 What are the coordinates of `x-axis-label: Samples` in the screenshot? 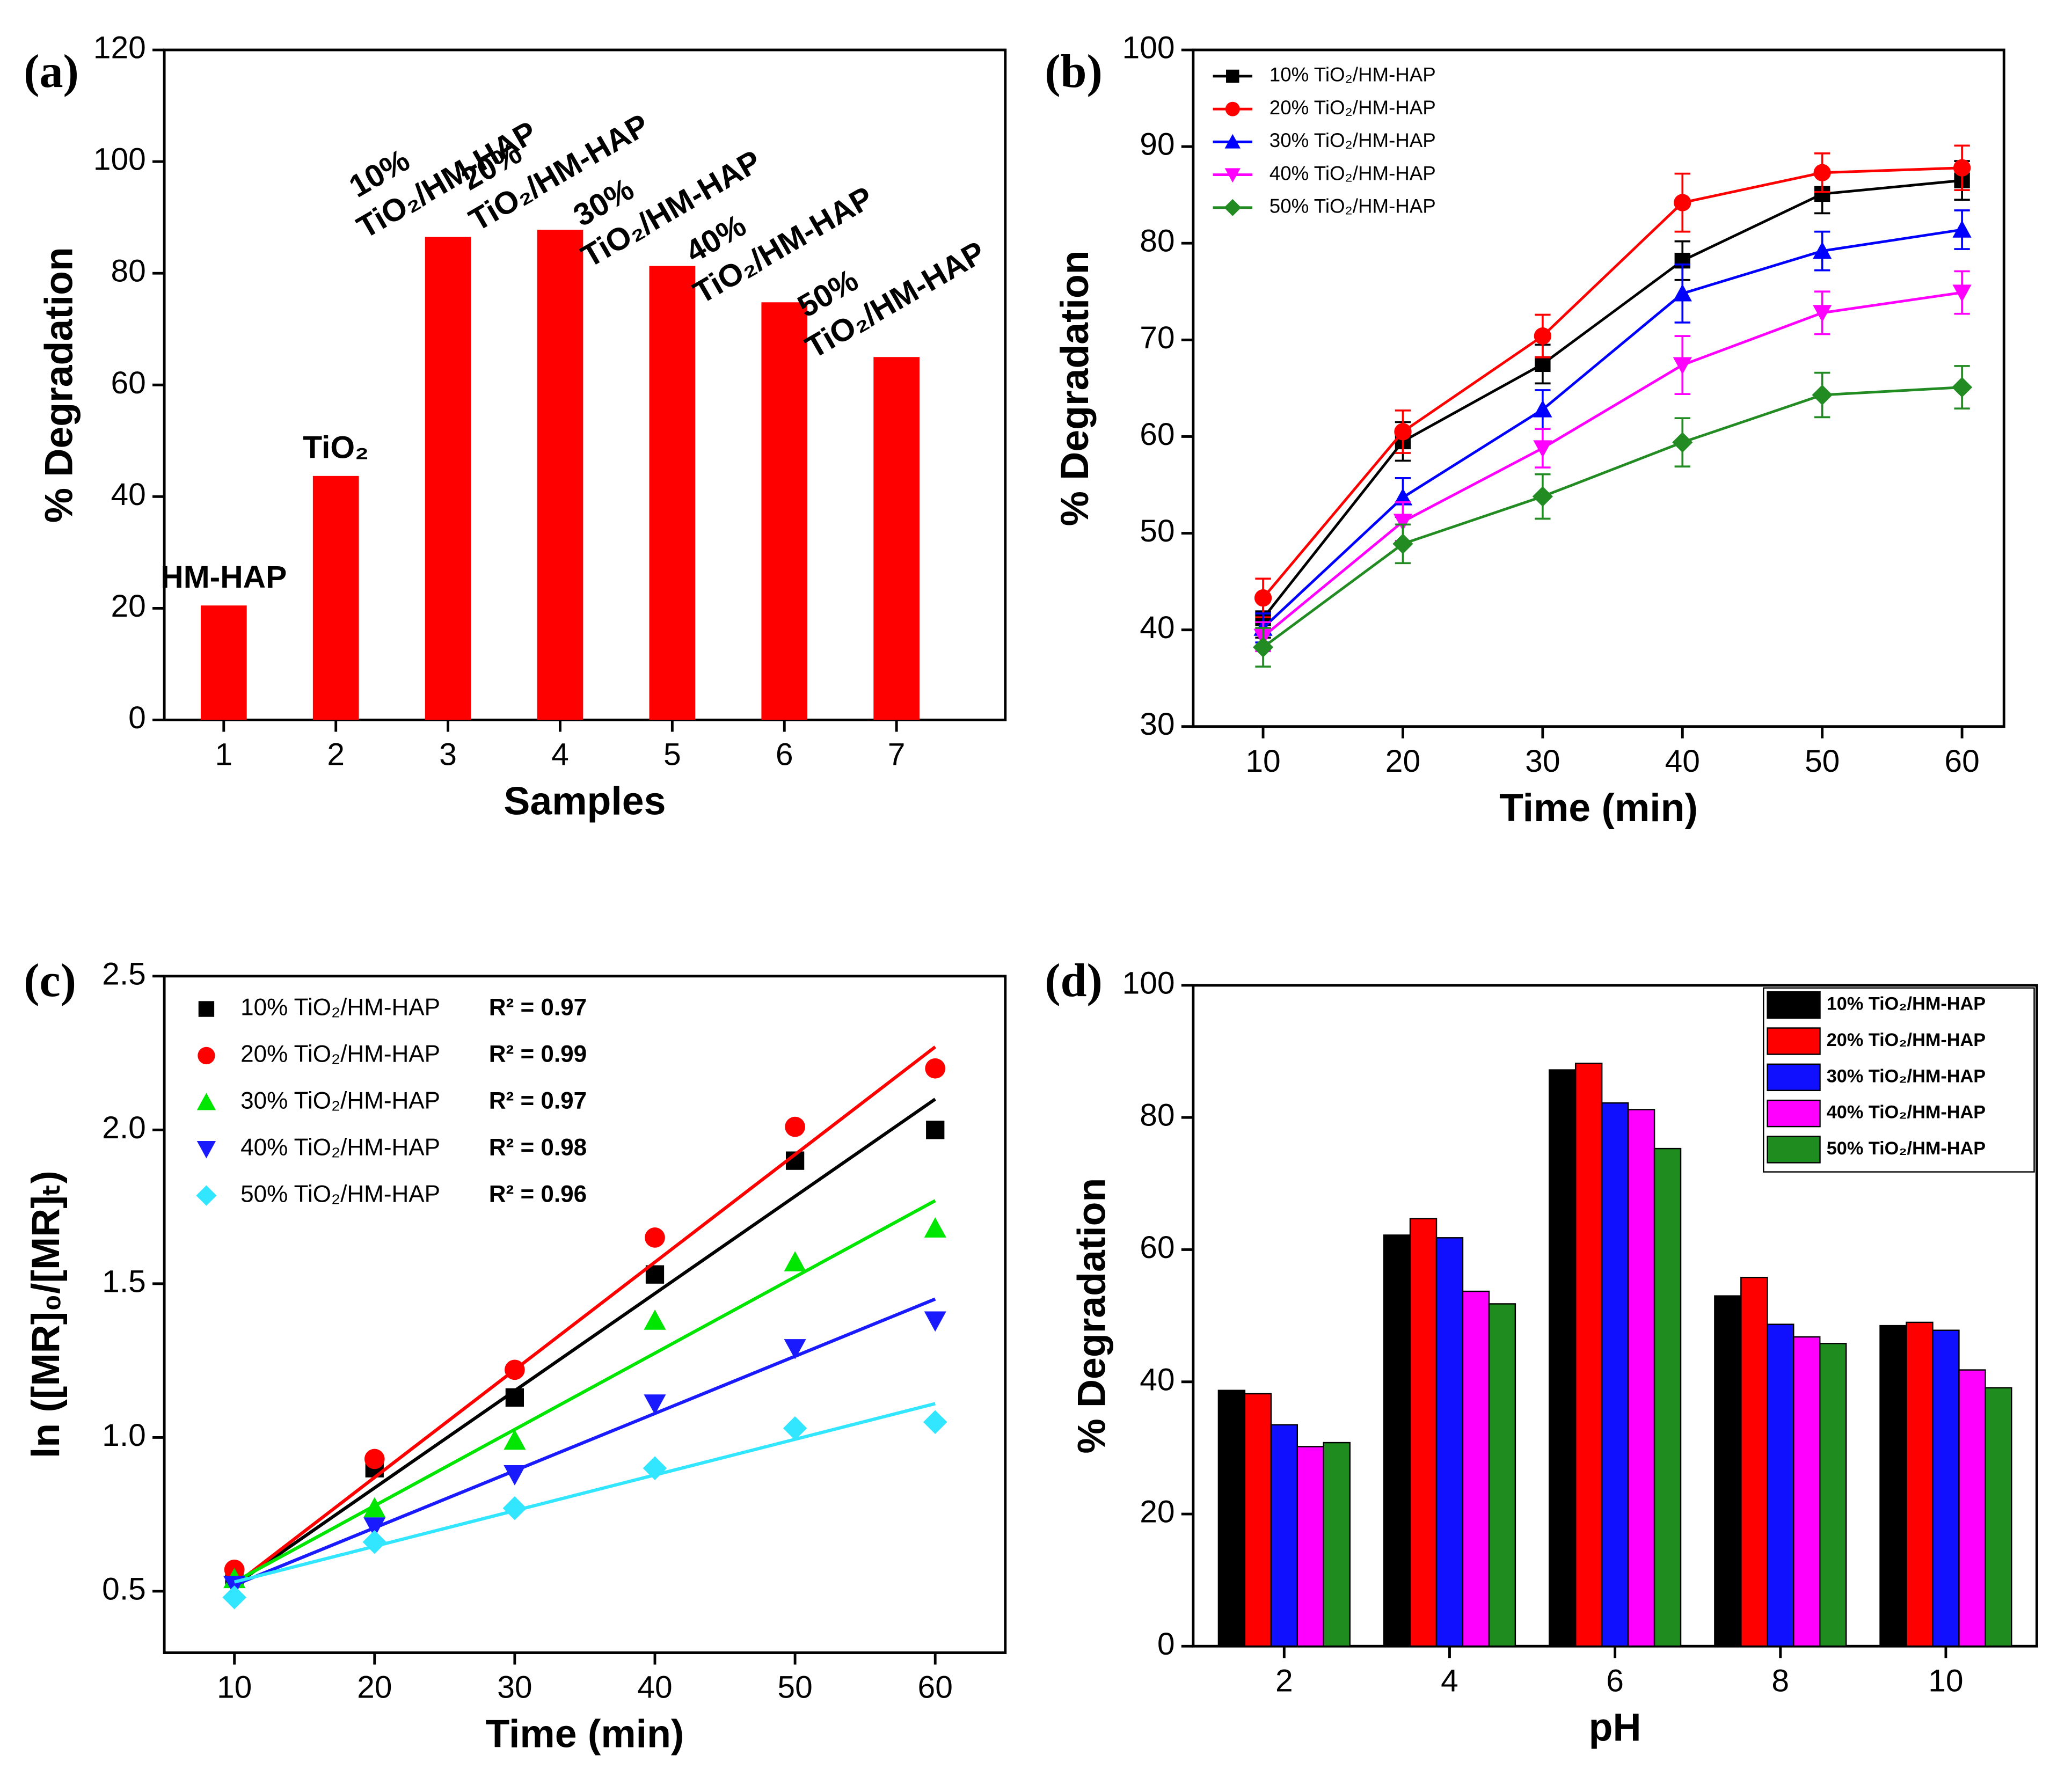 It's located at (585, 801).